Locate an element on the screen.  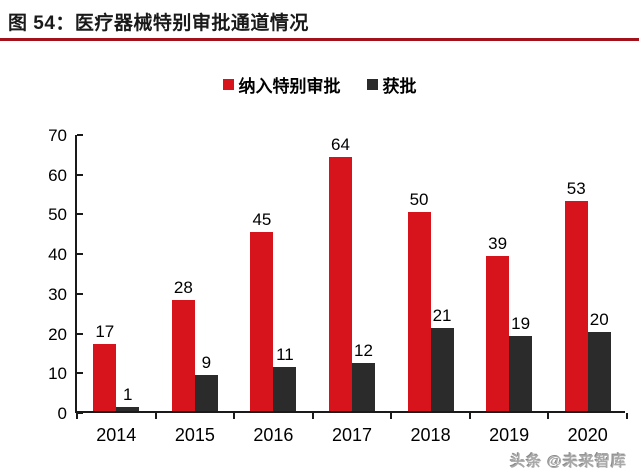
bar-value-label: 20 is located at coordinates (599, 319).